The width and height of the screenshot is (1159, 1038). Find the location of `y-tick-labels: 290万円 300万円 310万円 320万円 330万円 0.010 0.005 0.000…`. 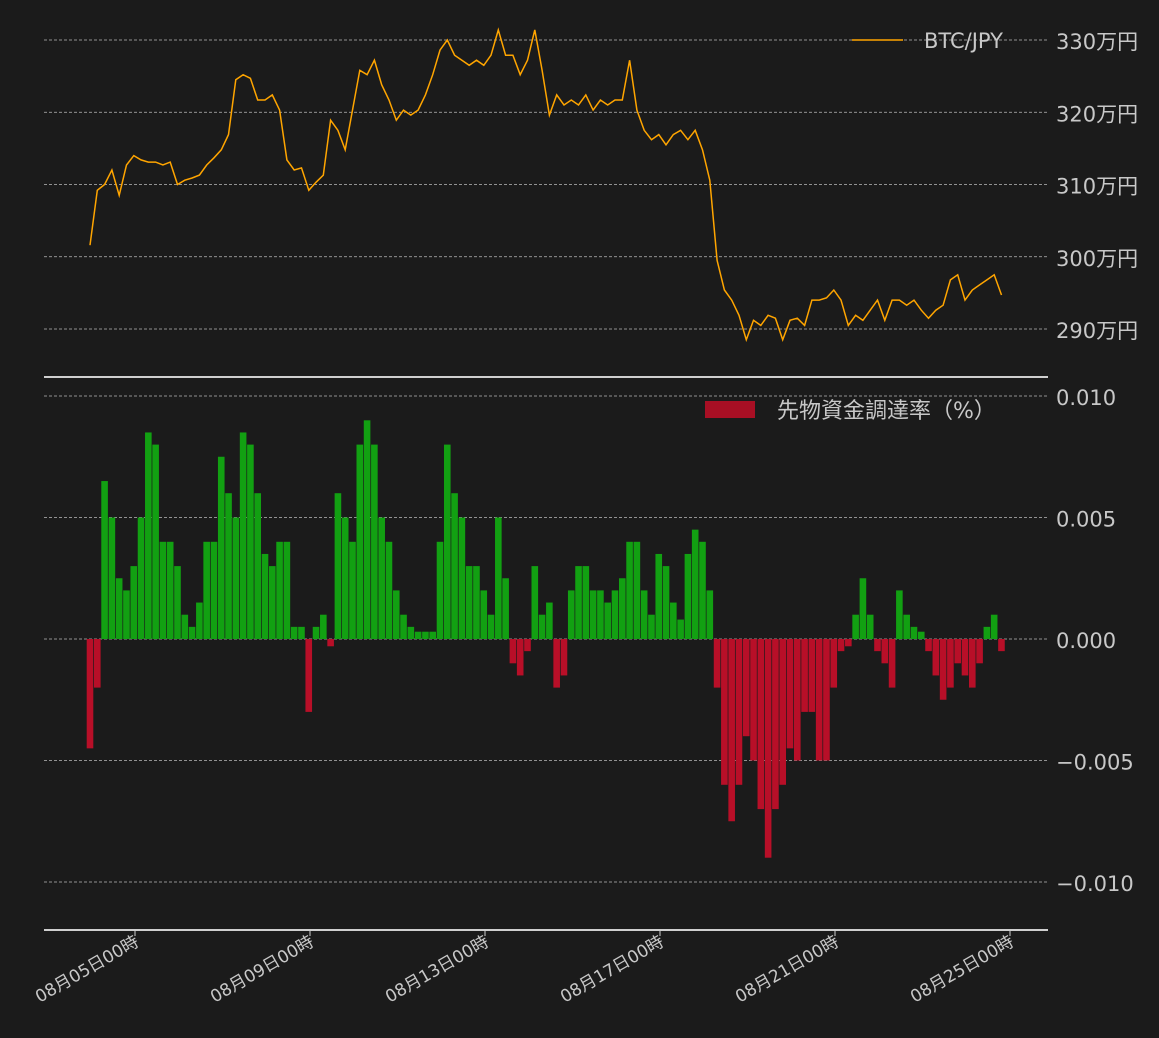

y-tick-labels: 290万円 300万円 310万円 320万円 330万円 0.010 0.005 0.000… is located at coordinates (1097, 463).